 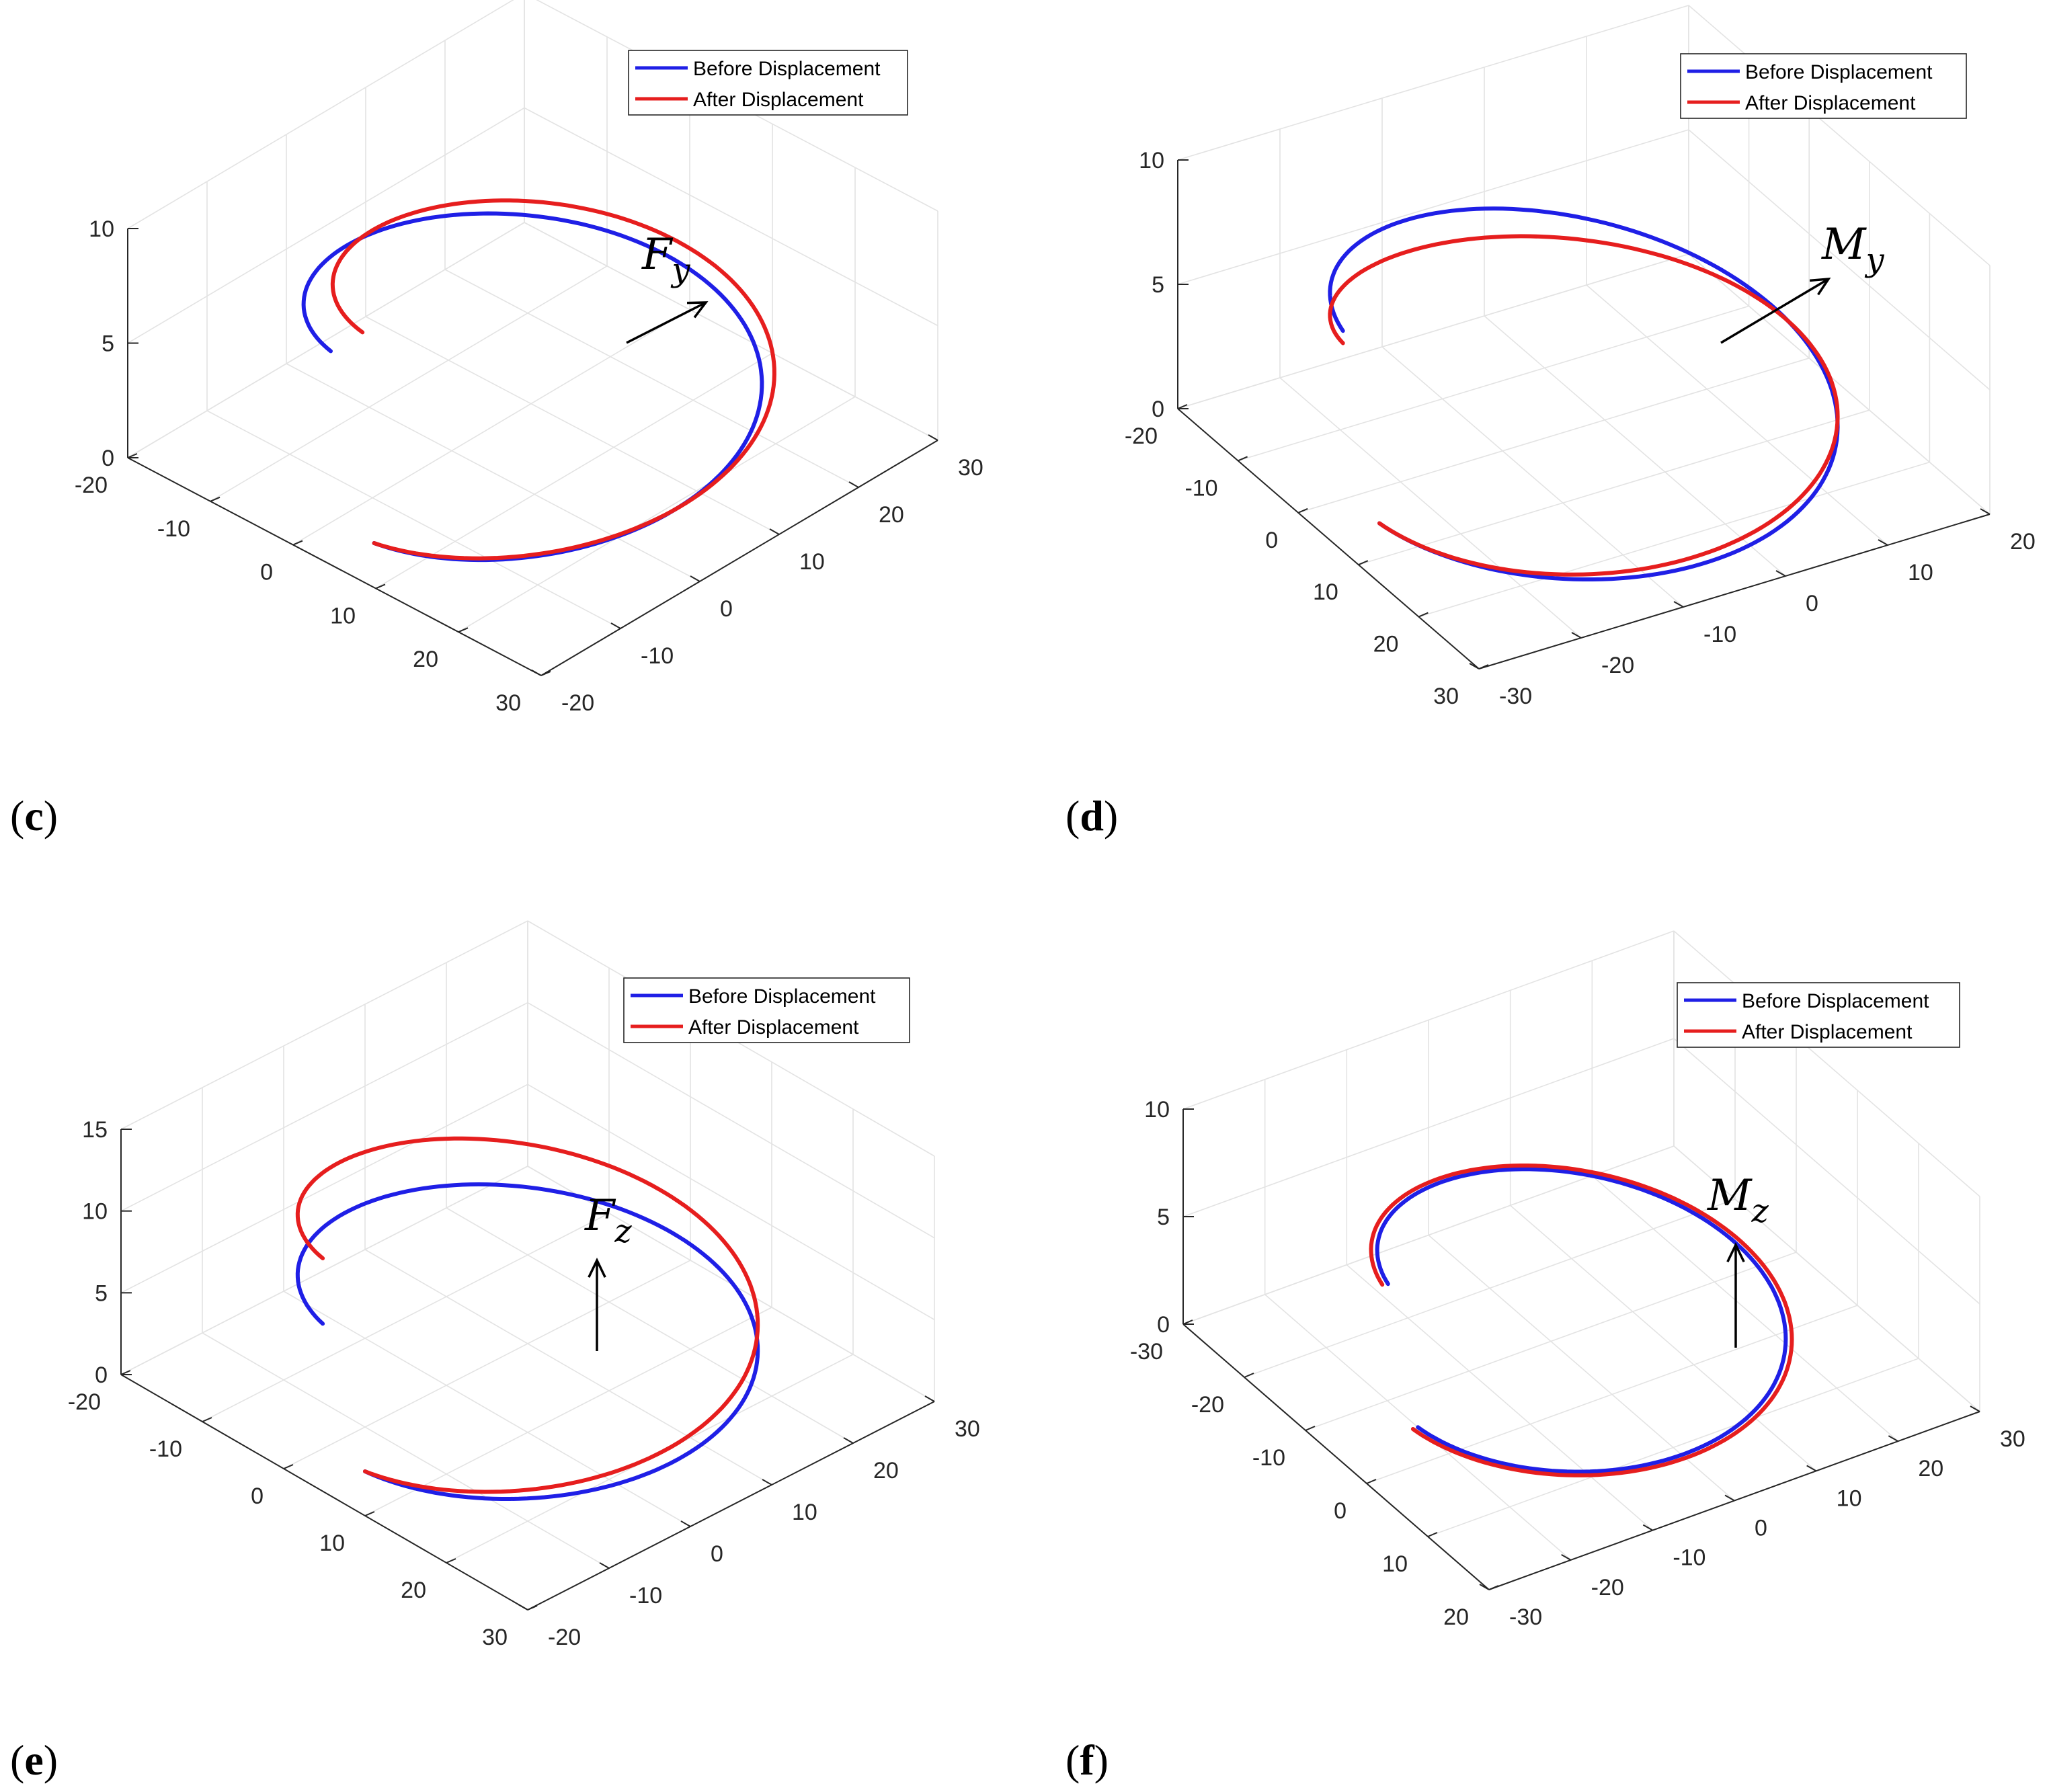 I want to click on y-axis-line, so click(x=1734, y=591).